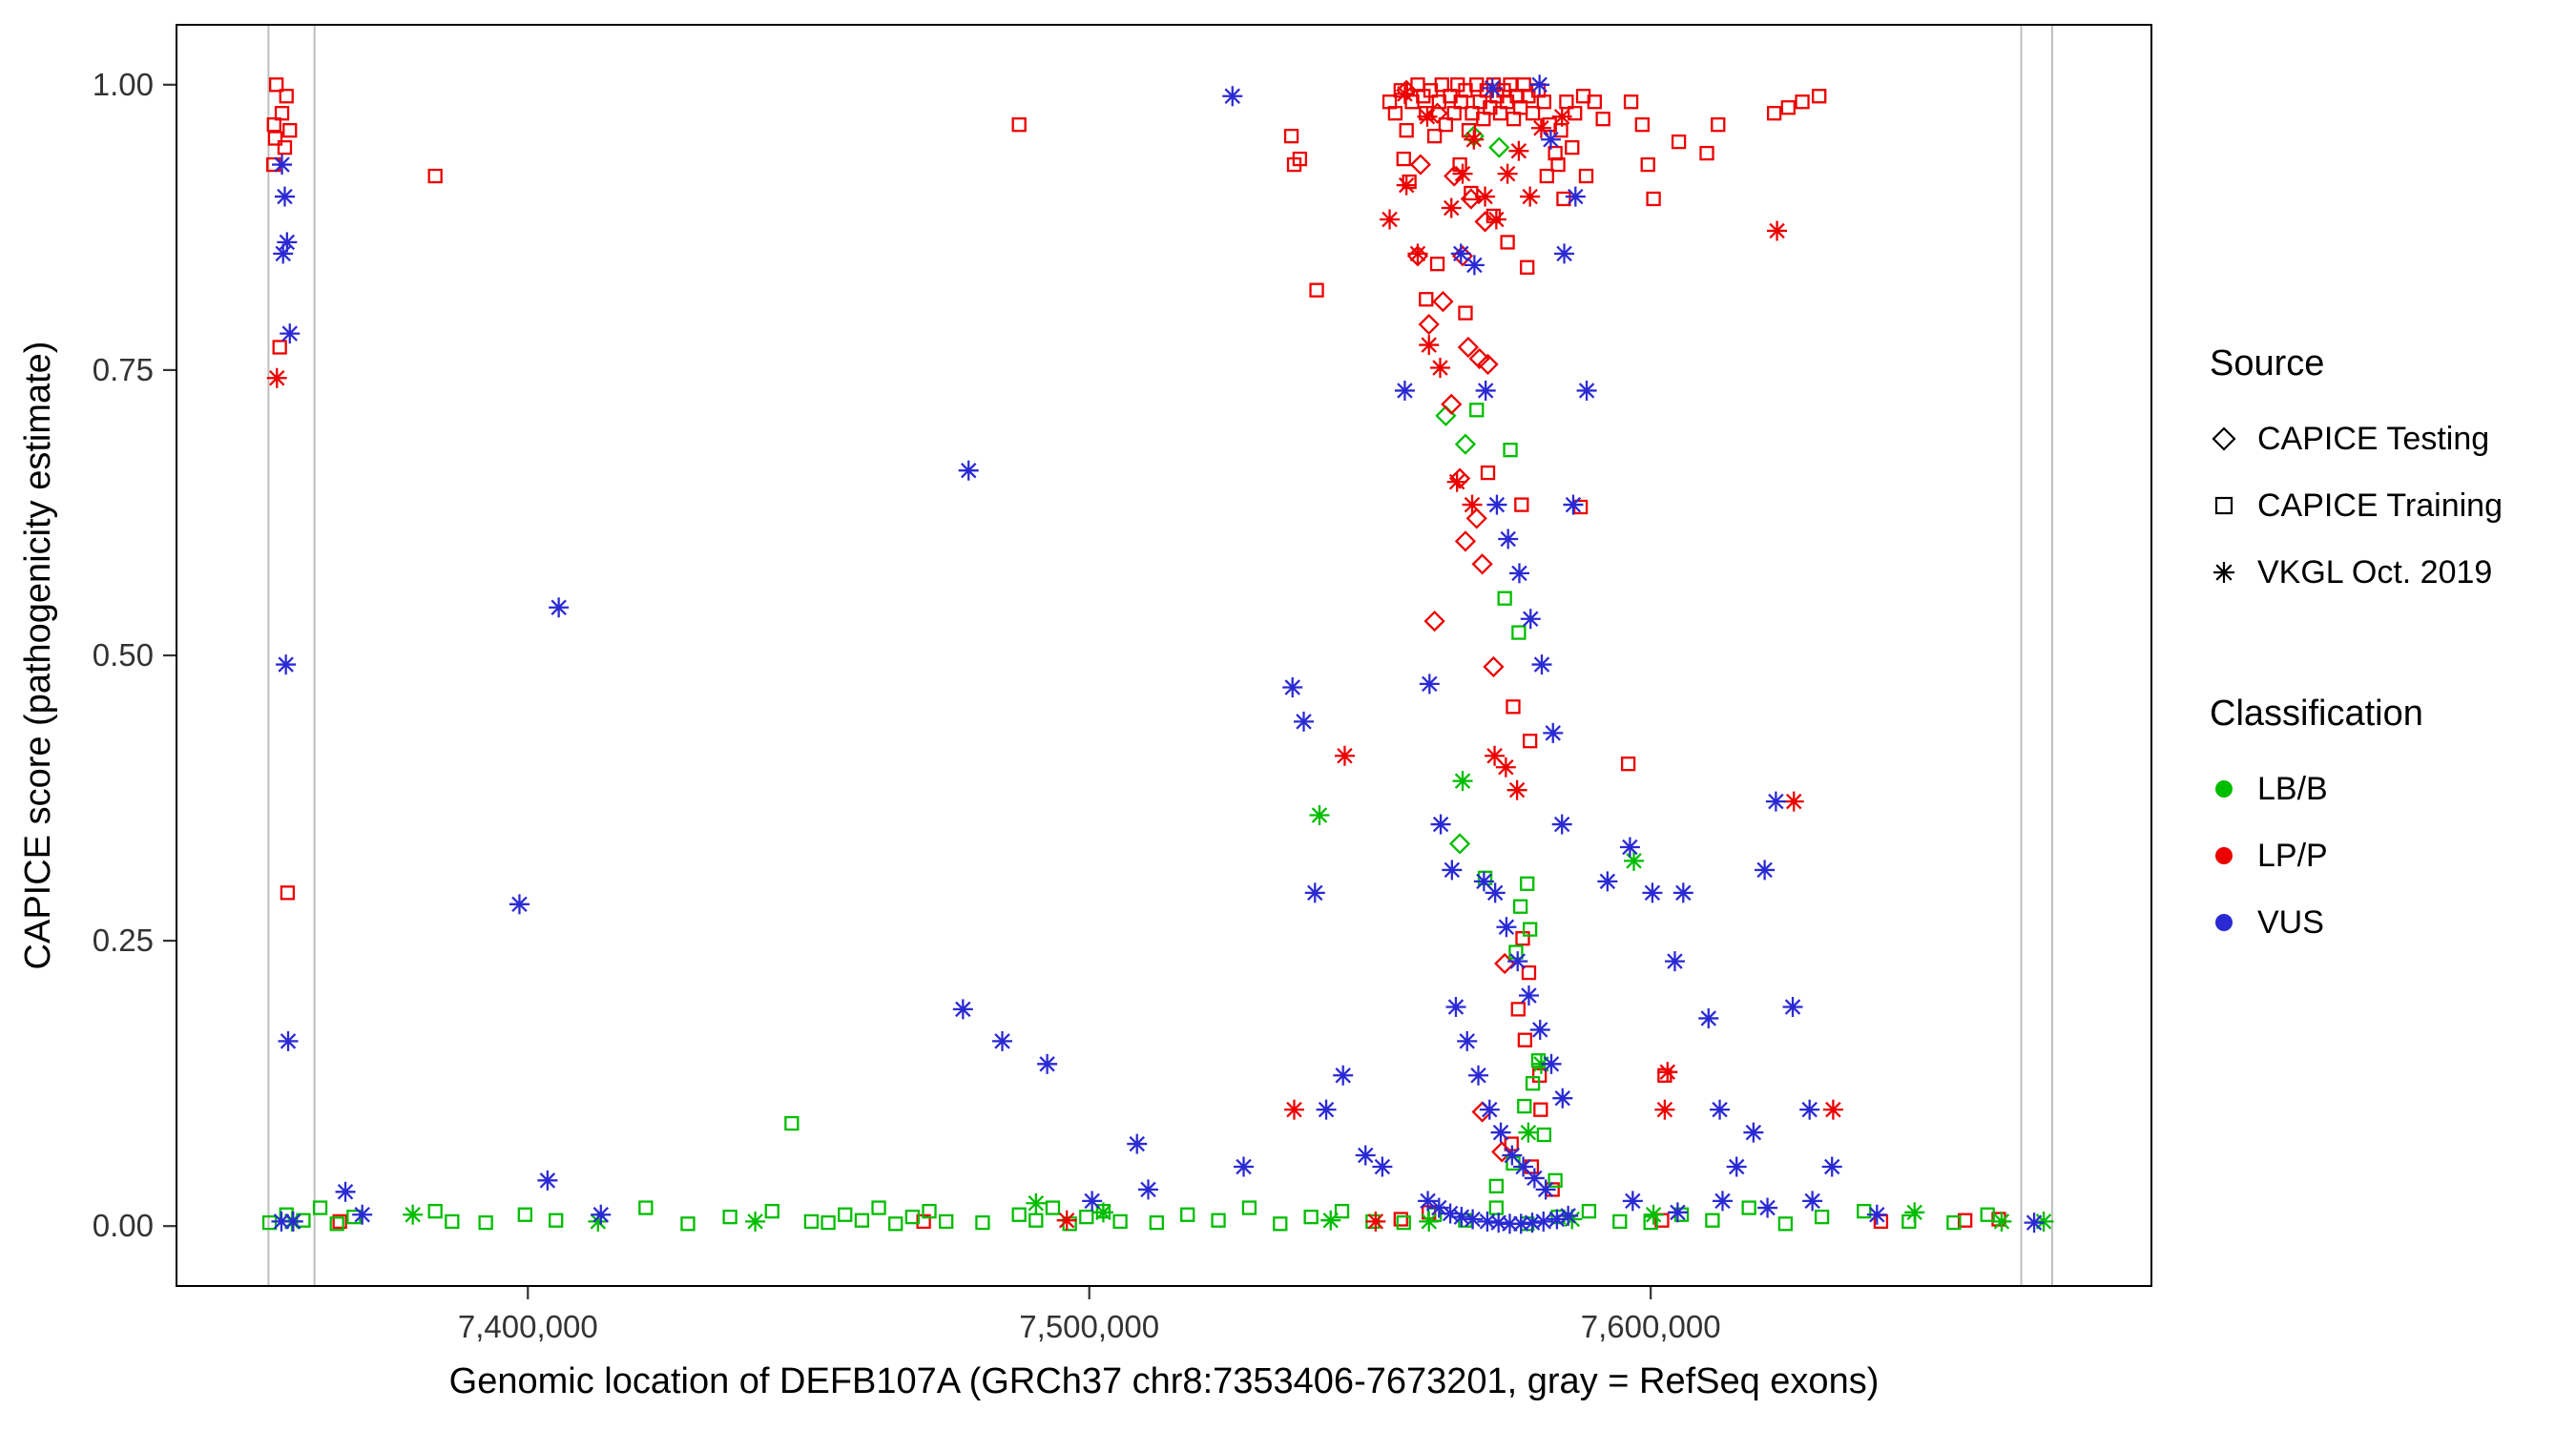  Describe the element at coordinates (2224, 923) in the screenshot. I see `vus-dot-icon` at that location.